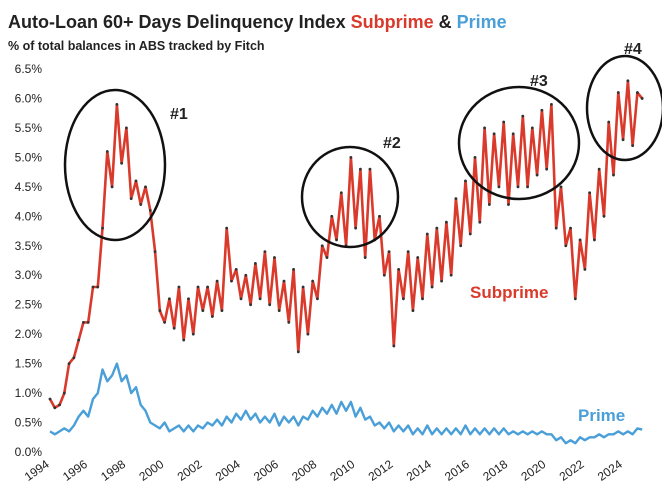 This screenshot has height=502, width=662. Describe the element at coordinates (533, 470) in the screenshot. I see `x-tick-label: 2020` at that location.